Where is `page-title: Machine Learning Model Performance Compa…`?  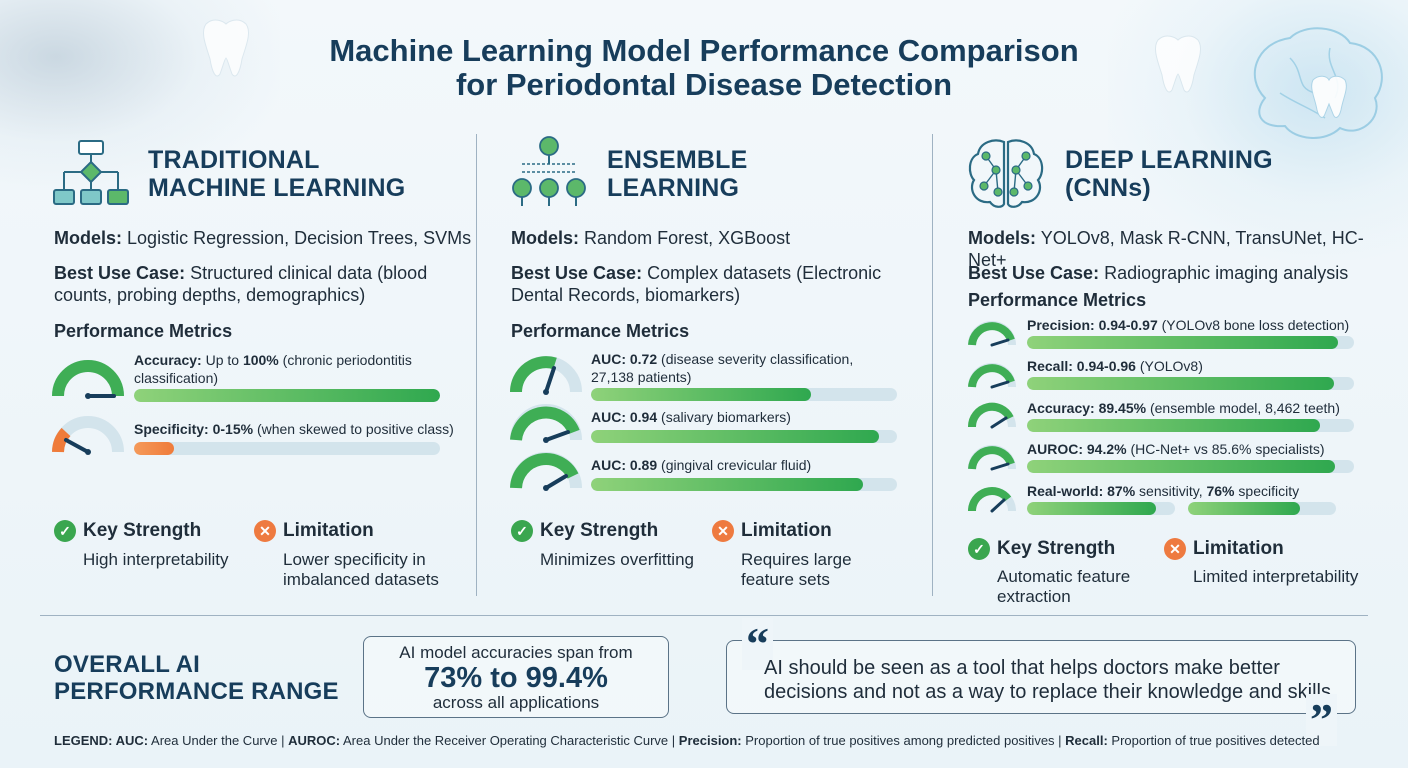
page-title: Machine Learning Model Performance Compa… is located at coordinates (704, 50).